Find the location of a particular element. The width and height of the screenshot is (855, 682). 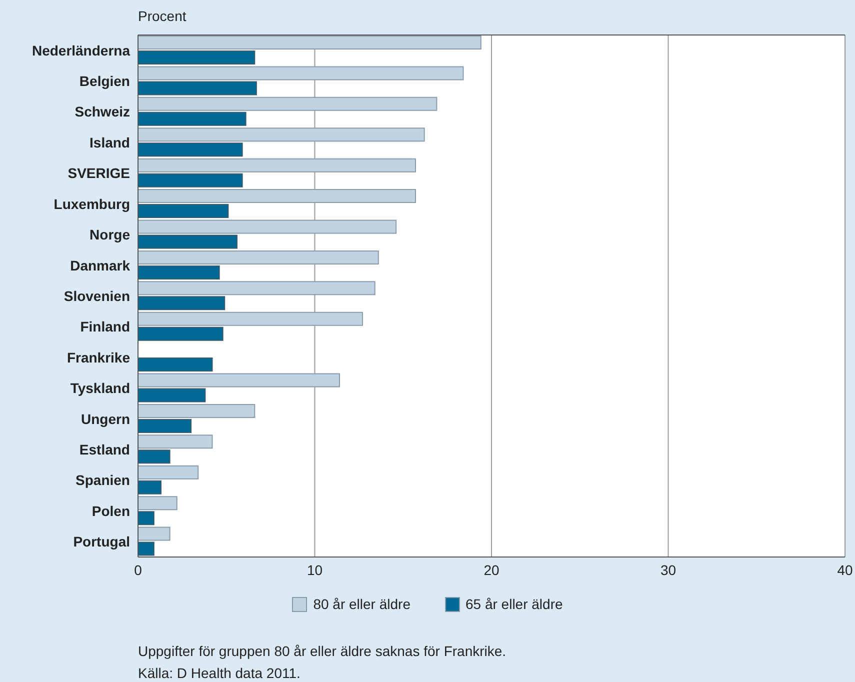

x-tick-label: 40 is located at coordinates (845, 570).